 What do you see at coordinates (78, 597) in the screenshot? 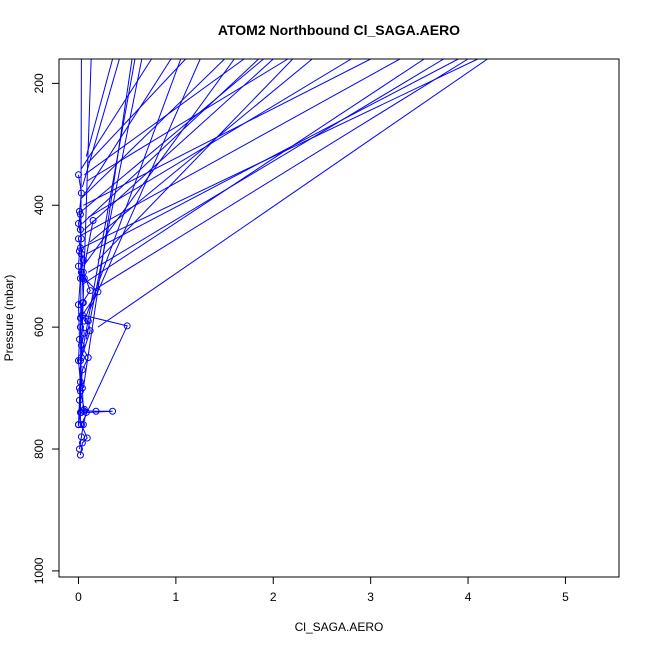
I see `x-tick-label: 0` at bounding box center [78, 597].